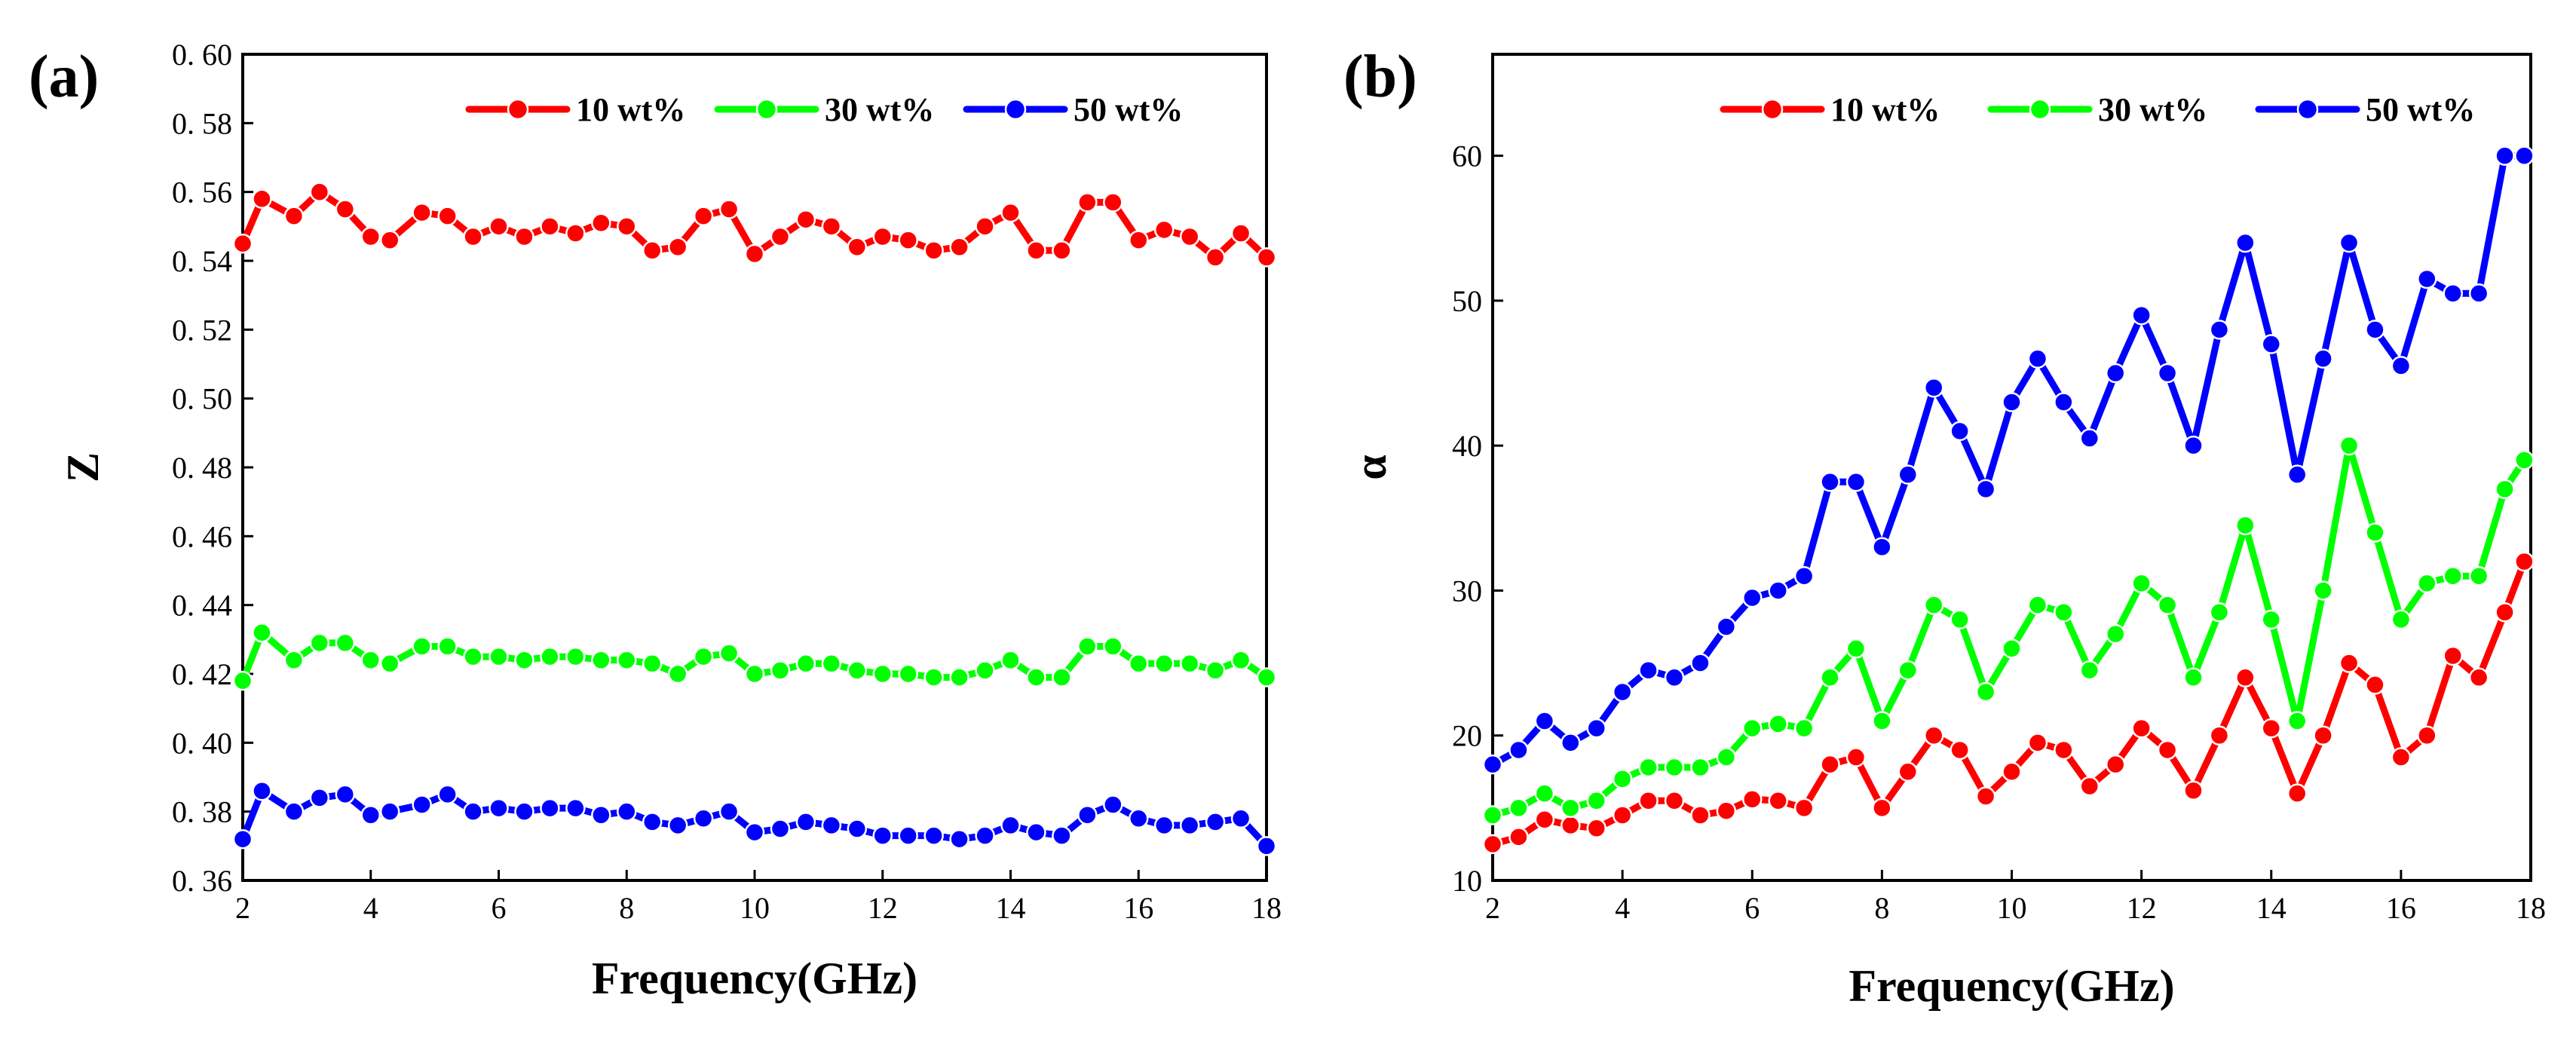 Image resolution: width=2576 pixels, height=1041 pixels. What do you see at coordinates (2152, 110) in the screenshot?
I see `legend-label-b-1: 30 wt%` at bounding box center [2152, 110].